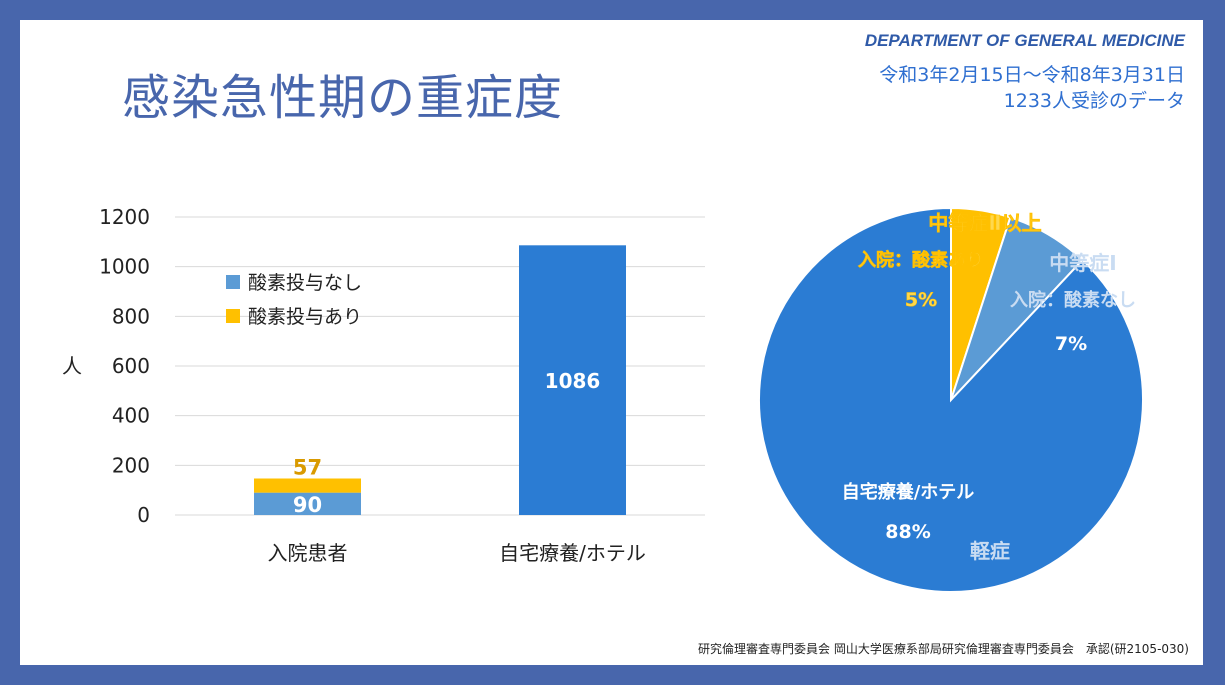 This screenshot has width=1225, height=685. Describe the element at coordinates (921, 260) in the screenshot. I see `pie-sub-label: 入院：酸素あり` at that location.